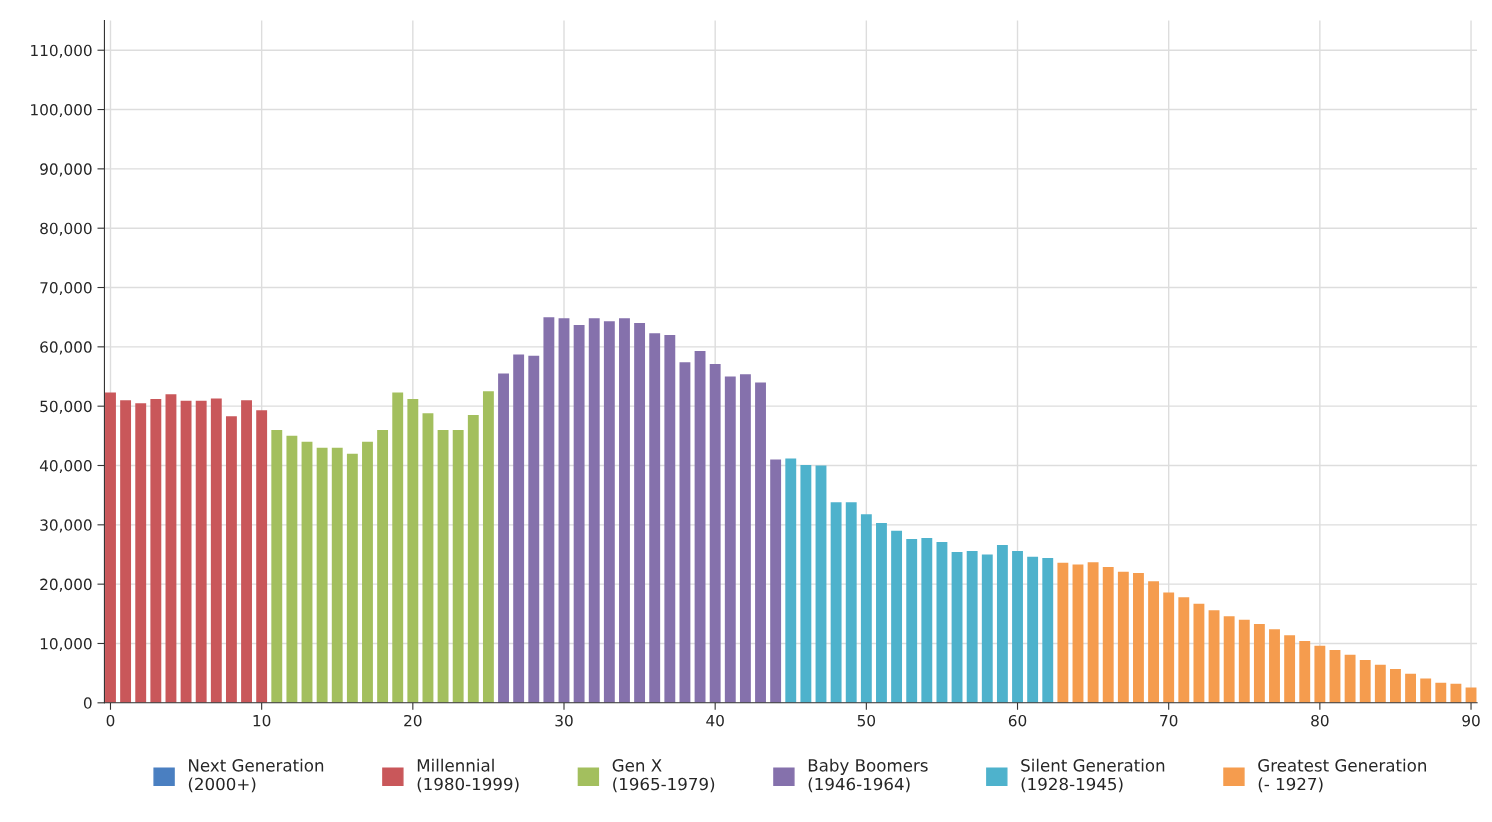 This screenshot has width=1492, height=822. What do you see at coordinates (413, 720) in the screenshot?
I see `x-tick-label: 20` at bounding box center [413, 720].